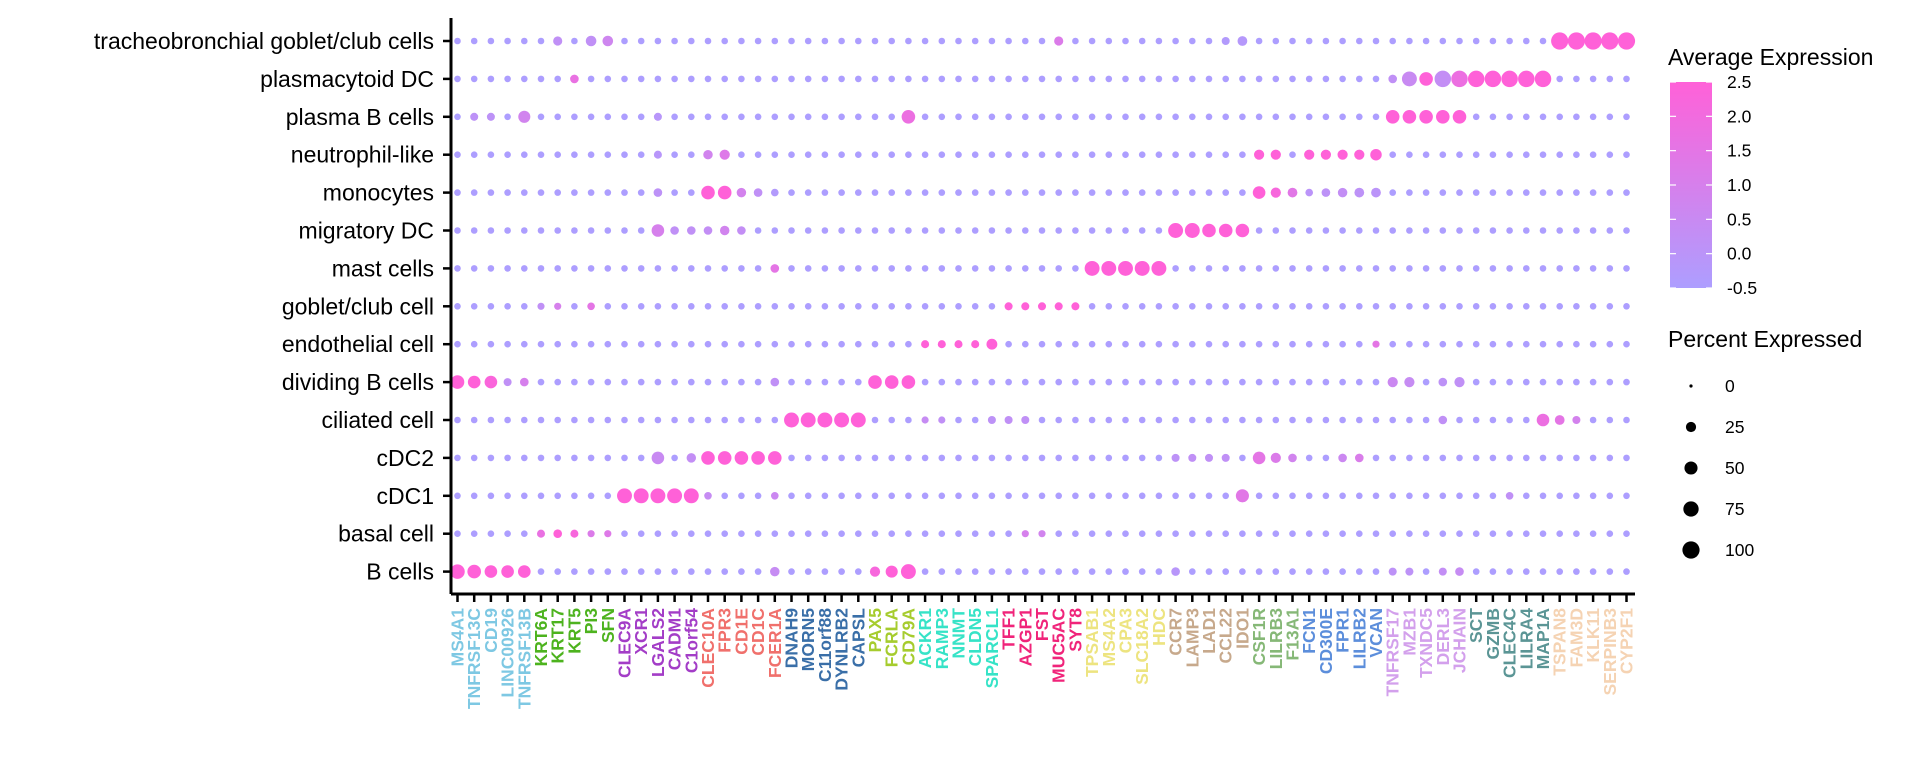  Describe the element at coordinates (625, 643) in the screenshot. I see `x-label: CLEC9A` at that location.